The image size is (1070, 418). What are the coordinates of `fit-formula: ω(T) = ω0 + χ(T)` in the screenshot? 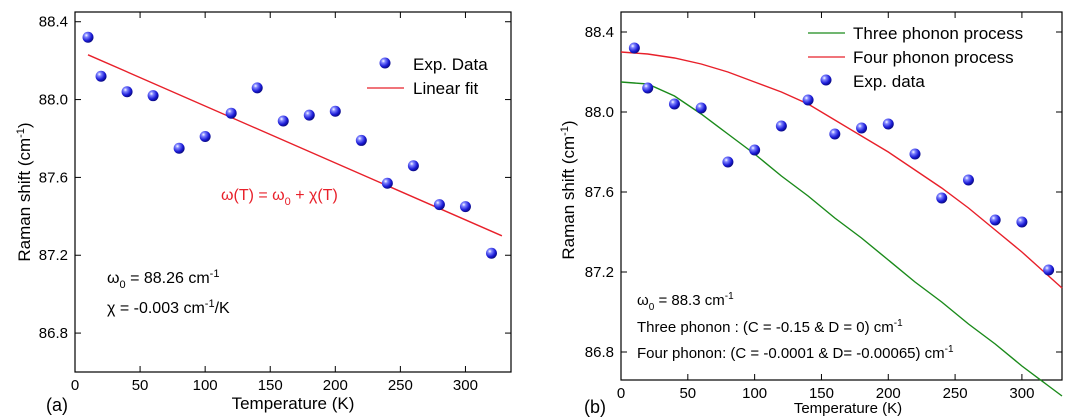 It's located at (279, 197).